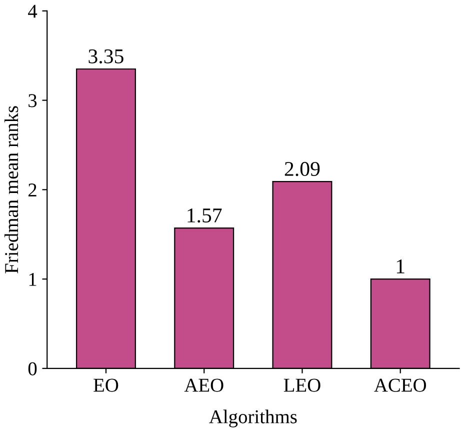 The height and width of the screenshot is (436, 471). What do you see at coordinates (400, 266) in the screenshot?
I see `data-label: 1` at bounding box center [400, 266].